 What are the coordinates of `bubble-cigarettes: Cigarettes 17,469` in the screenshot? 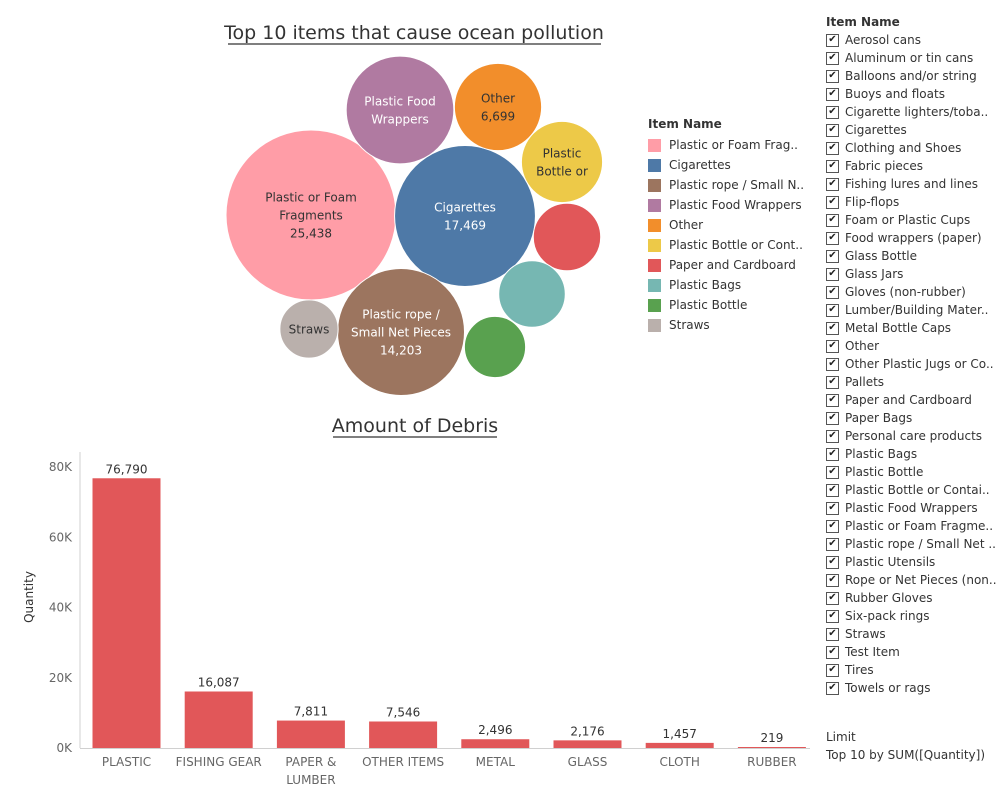 It's located at (465, 216).